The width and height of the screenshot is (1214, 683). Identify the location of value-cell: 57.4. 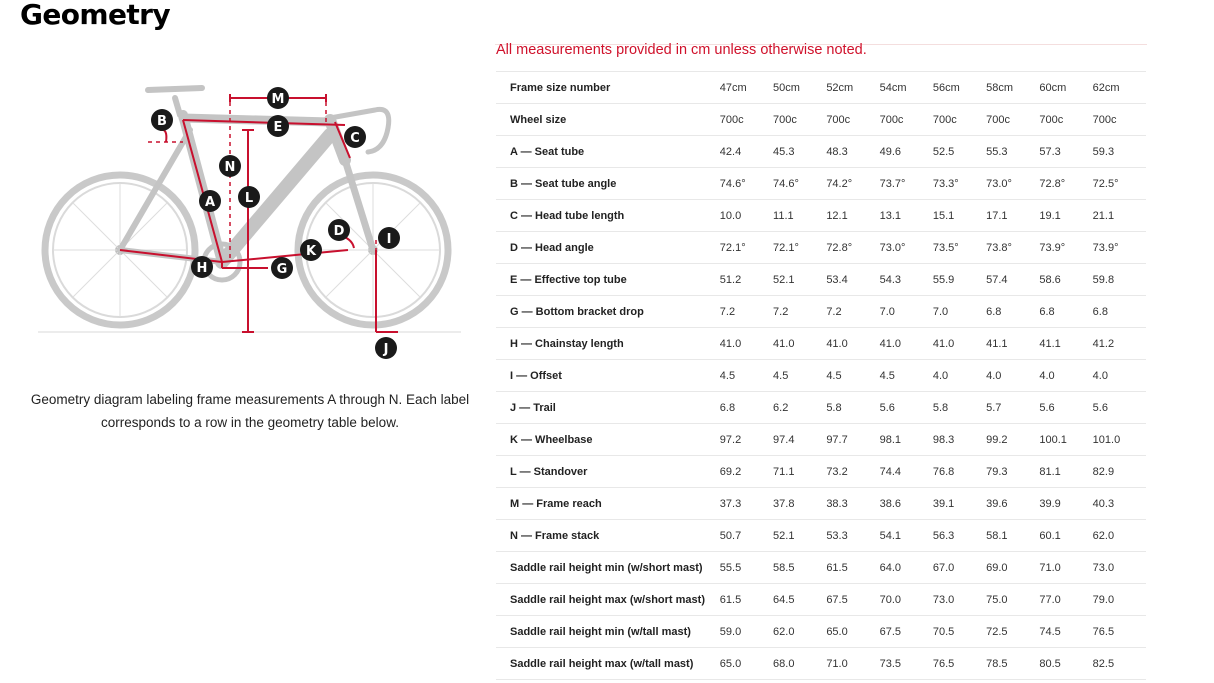
(1013, 279).